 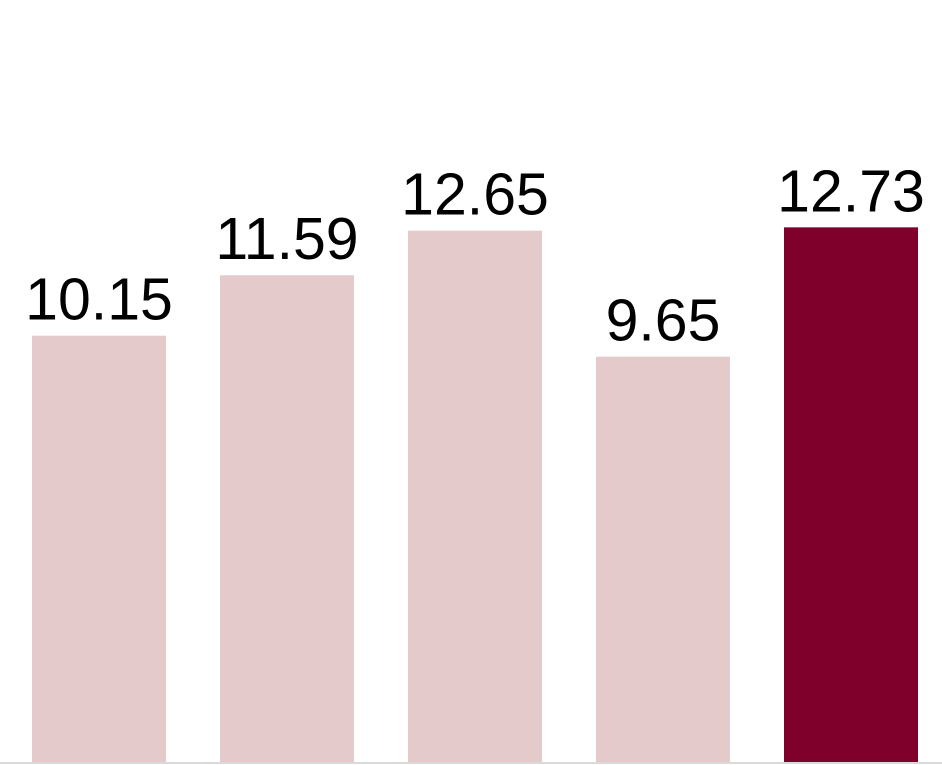 I want to click on data-label-4: 9.65, so click(x=663, y=321).